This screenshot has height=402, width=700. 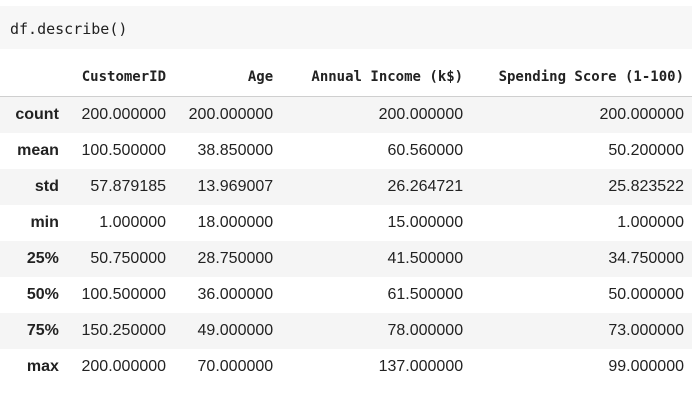 I want to click on table-cell: 60.560000, so click(x=425, y=150).